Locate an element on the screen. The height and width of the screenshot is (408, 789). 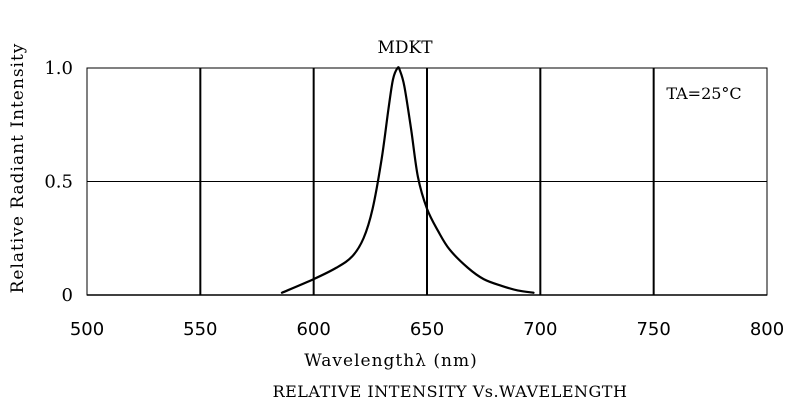
x-tick-label-550: 550 is located at coordinates (200, 329).